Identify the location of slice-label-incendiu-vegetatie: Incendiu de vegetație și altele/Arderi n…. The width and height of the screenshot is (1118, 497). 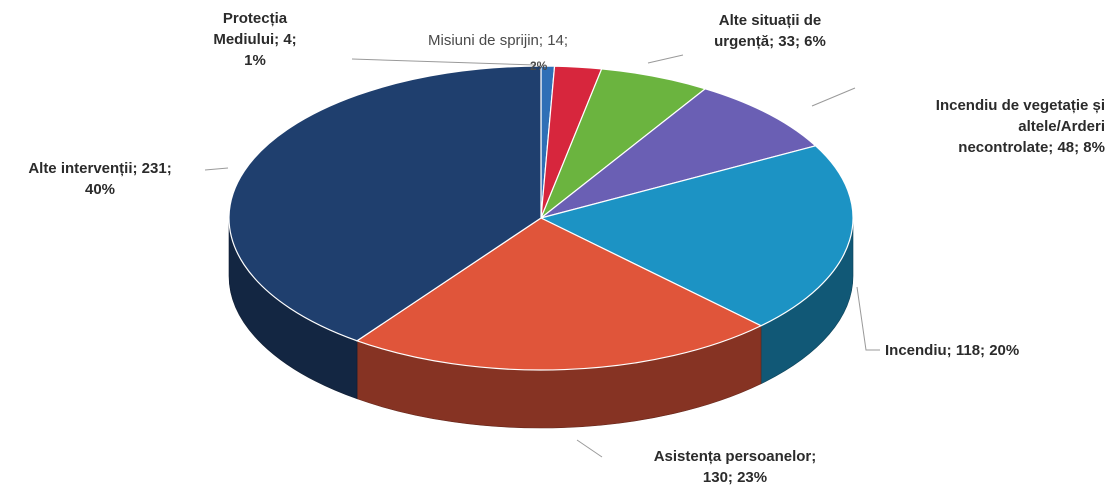
(1020, 126).